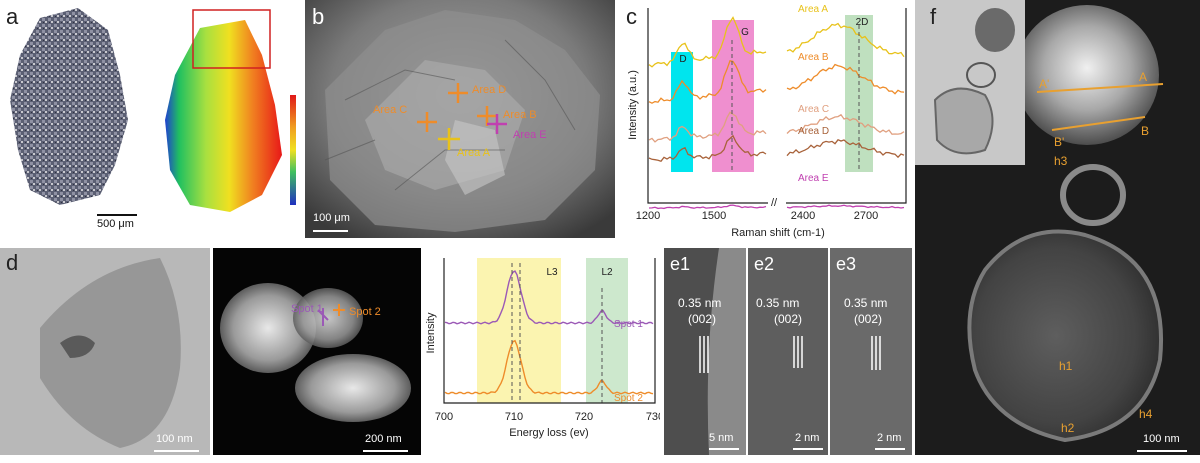 The image size is (1200, 463). I want to click on raman-tick-2400: 2400, so click(803, 216).